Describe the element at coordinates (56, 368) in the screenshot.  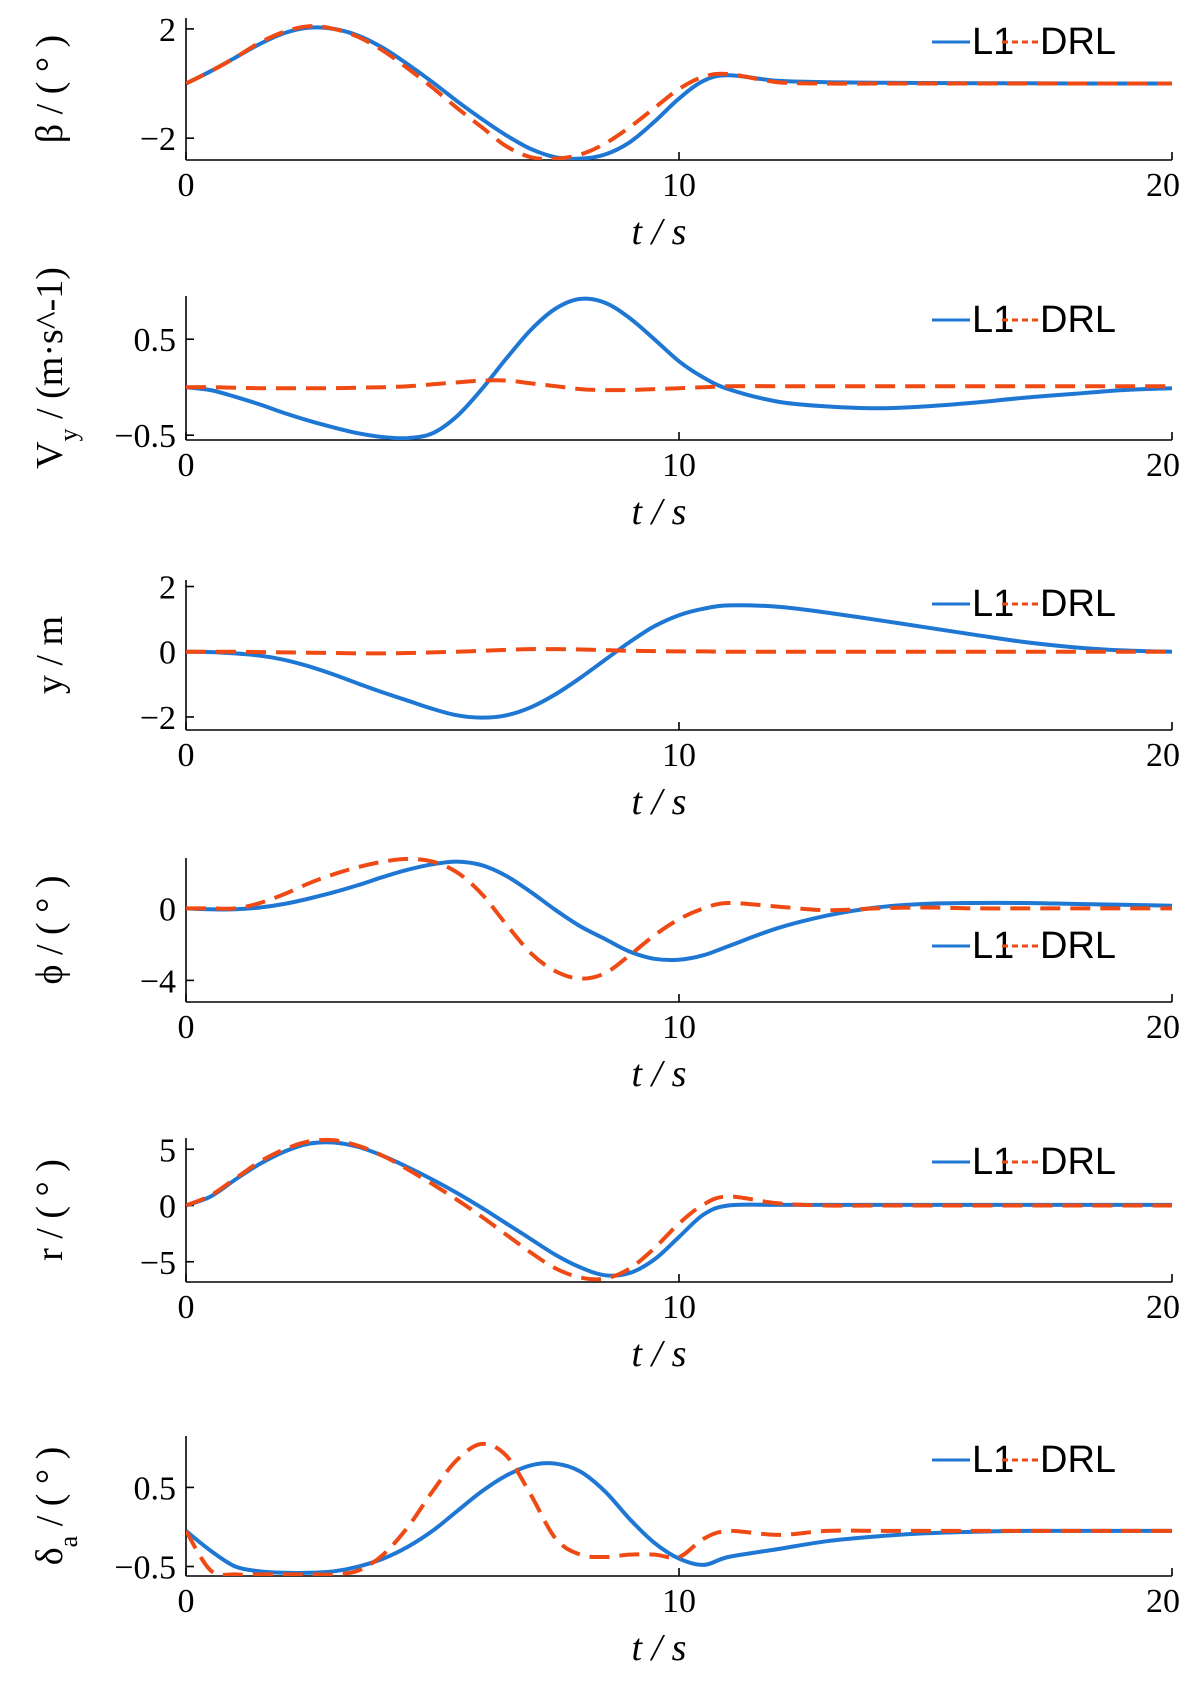
I see `y-axis-label: Vy / (m·s^-1)` at that location.